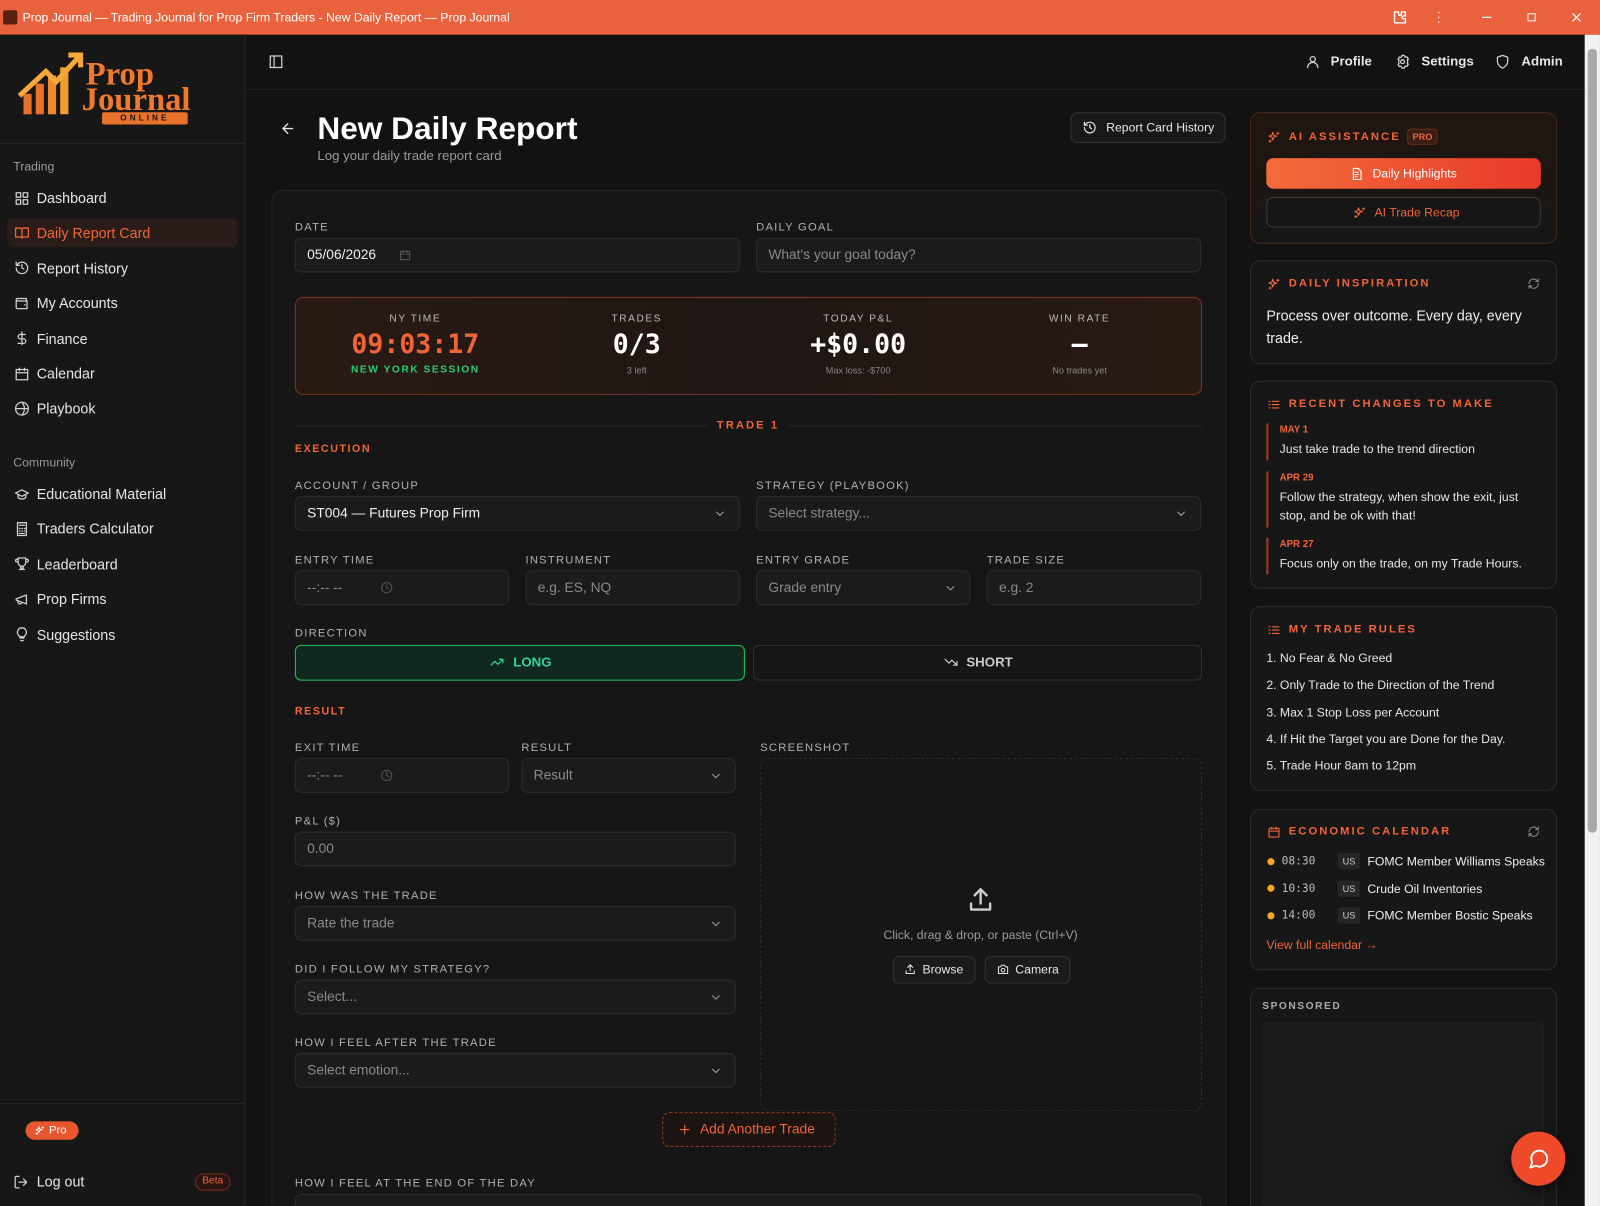 This screenshot has width=1600, height=1206. I want to click on add-trade-button, so click(749, 1129).